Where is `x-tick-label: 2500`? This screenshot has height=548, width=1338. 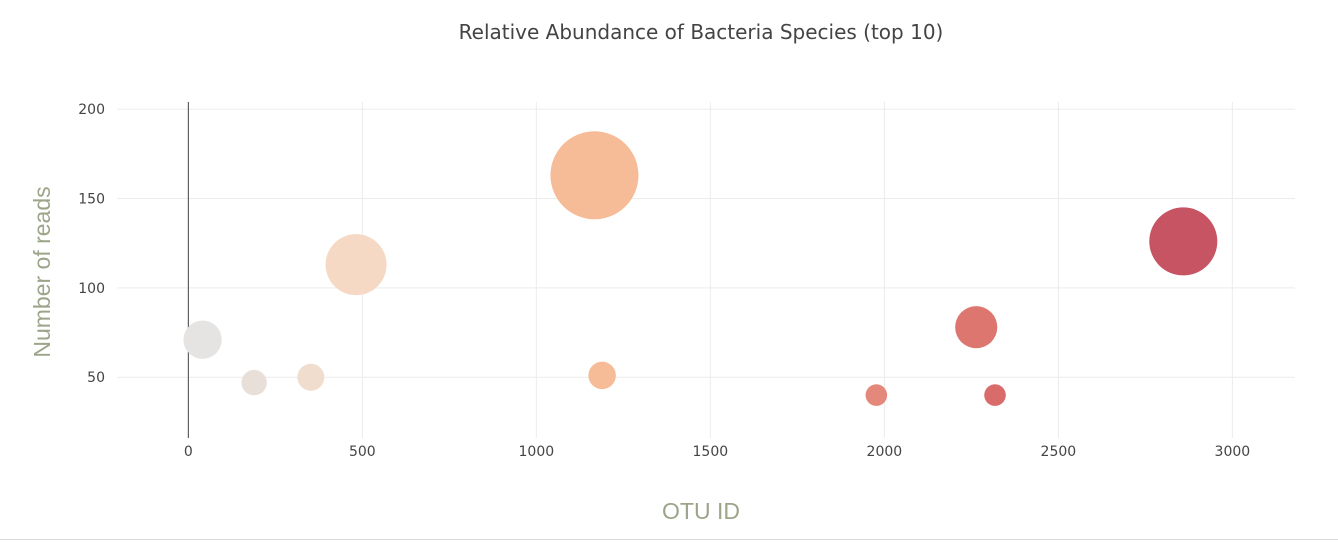
x-tick-label: 2500 is located at coordinates (1059, 452).